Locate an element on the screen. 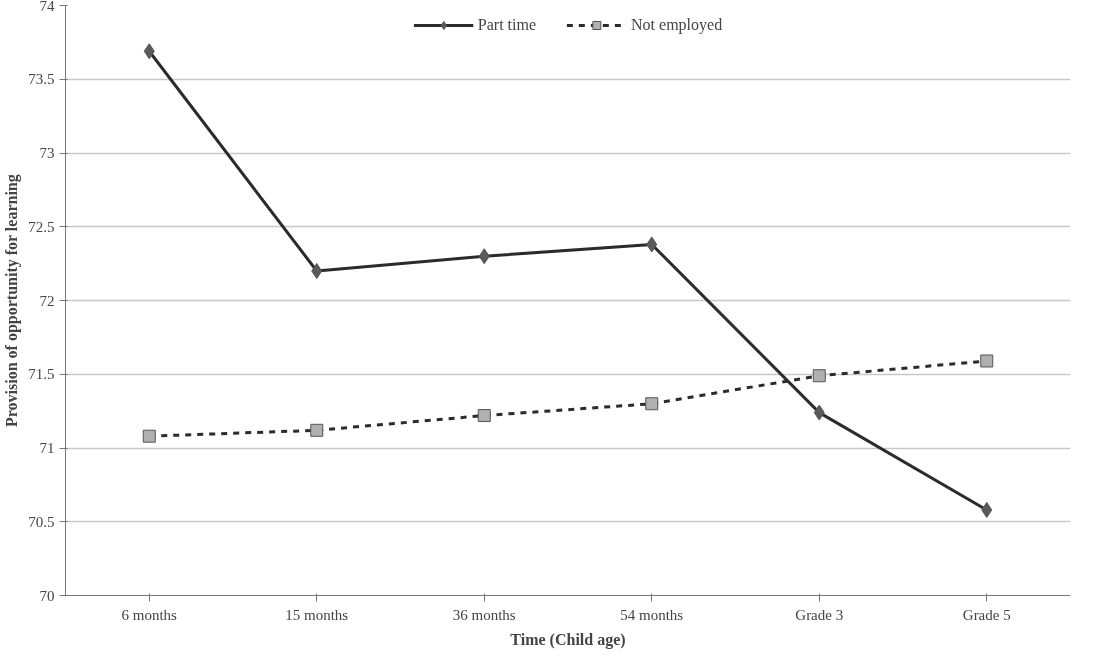 The image size is (1102, 662). y-tick-label: 72.5 is located at coordinates (41, 226).